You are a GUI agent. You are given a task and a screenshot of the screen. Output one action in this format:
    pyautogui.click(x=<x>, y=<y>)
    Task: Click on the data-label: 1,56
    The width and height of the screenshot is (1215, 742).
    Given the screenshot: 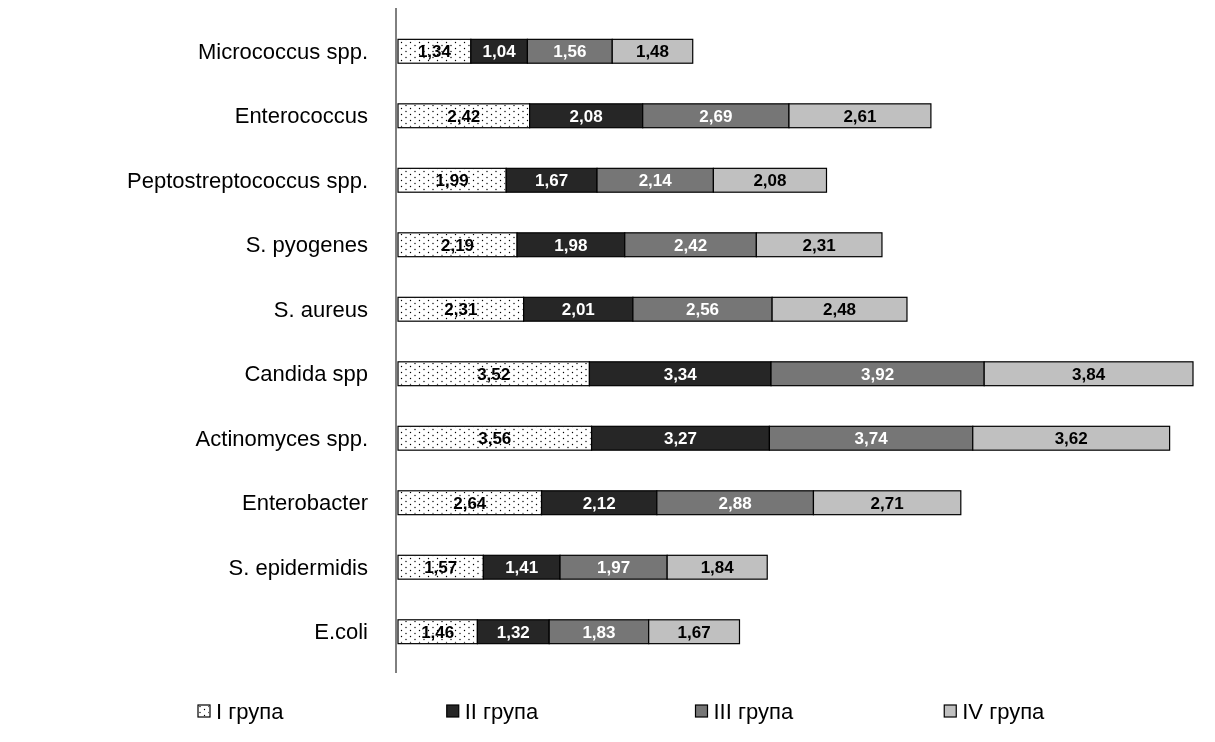 What is the action you would take?
    pyautogui.click(x=570, y=52)
    